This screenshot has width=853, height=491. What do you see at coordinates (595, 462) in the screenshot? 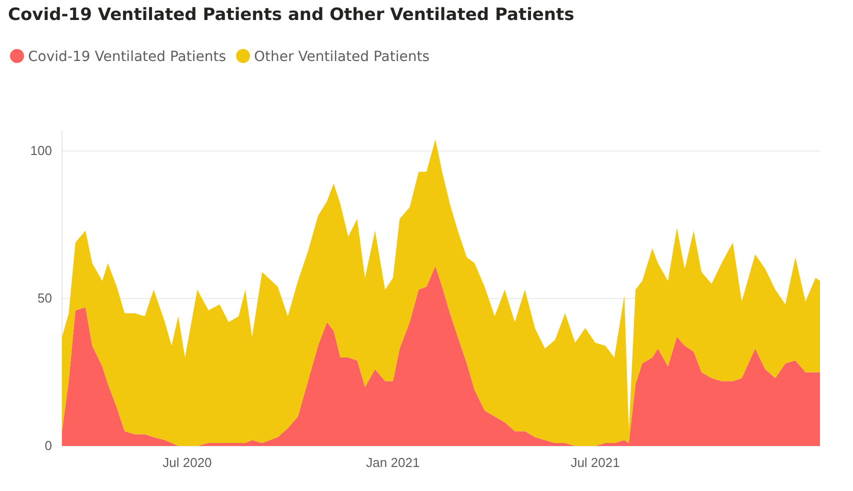
I see `x-tick-label: Jul 2021` at bounding box center [595, 462].